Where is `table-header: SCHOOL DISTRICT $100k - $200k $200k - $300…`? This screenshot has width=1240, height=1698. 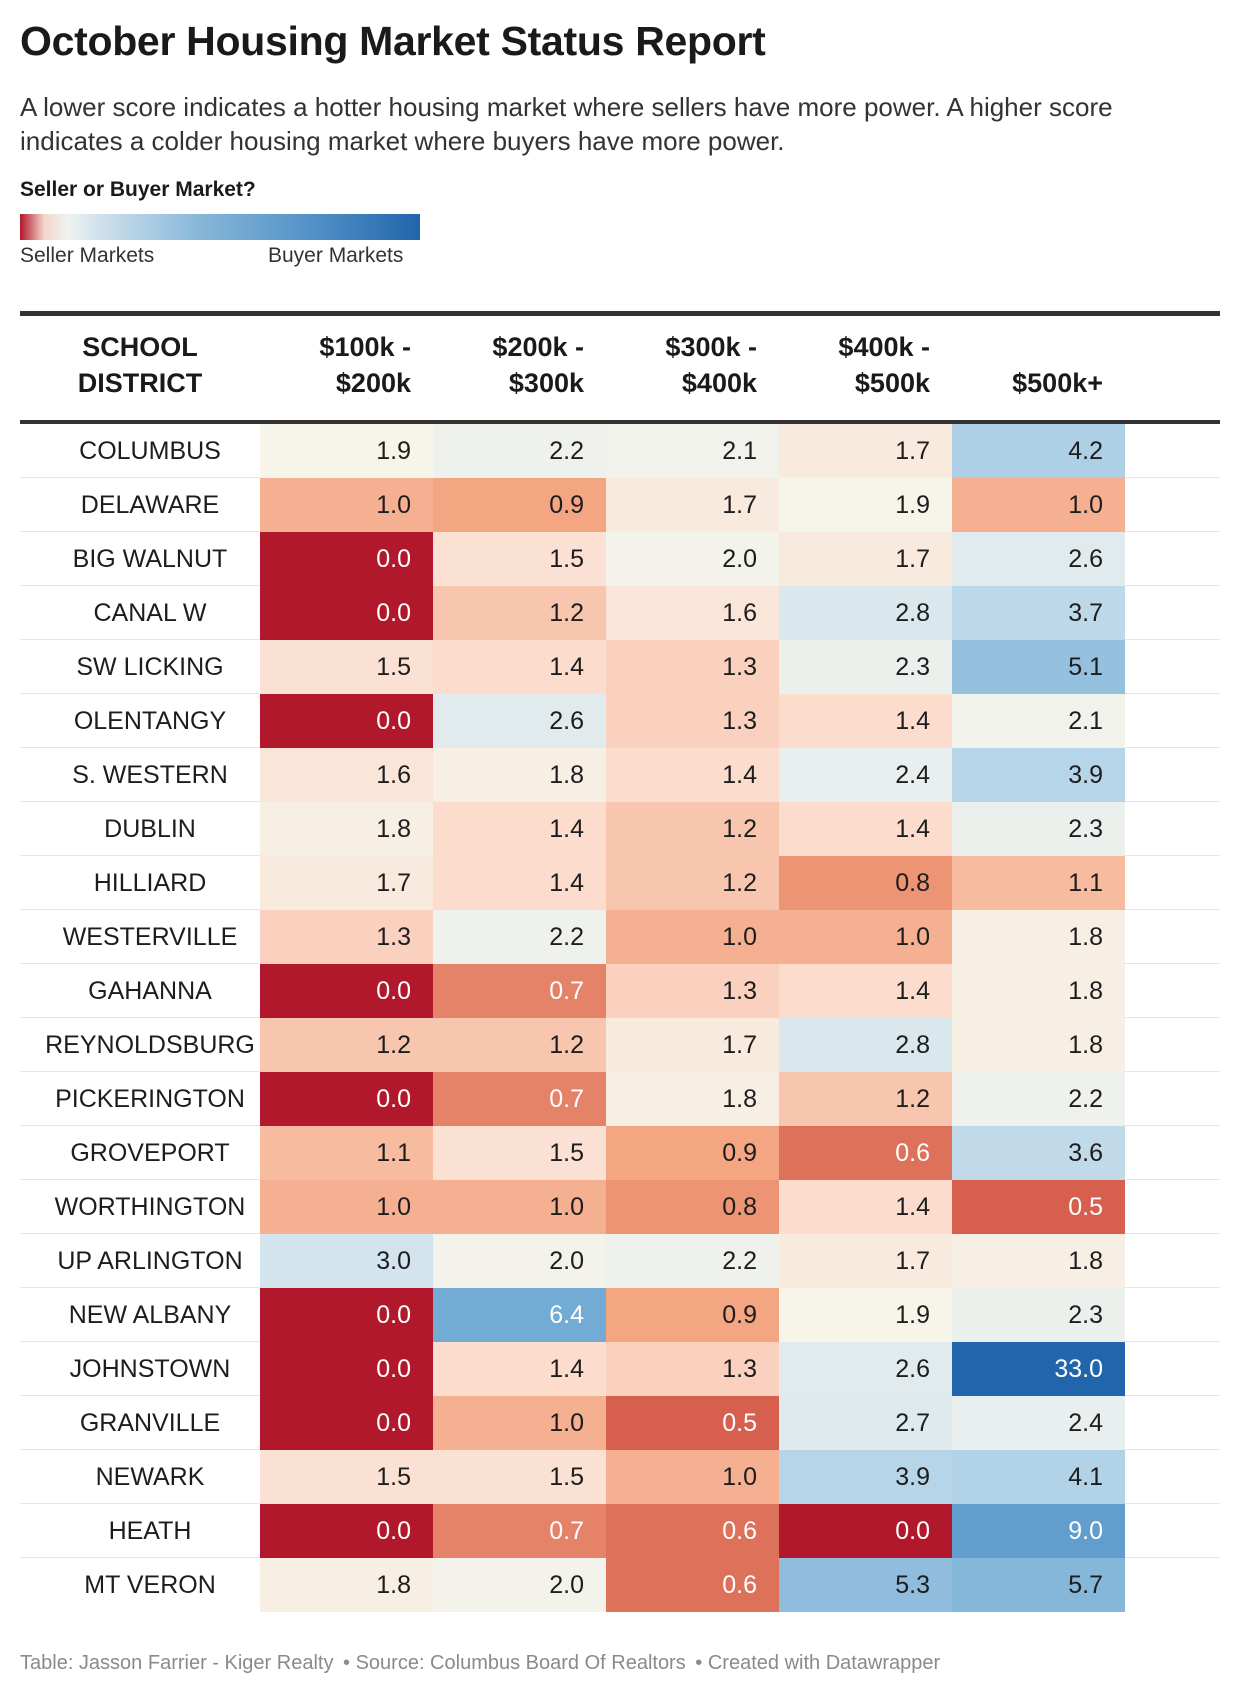 table-header: SCHOOL DISTRICT $100k - $200k $200k - $300… is located at coordinates (620, 368).